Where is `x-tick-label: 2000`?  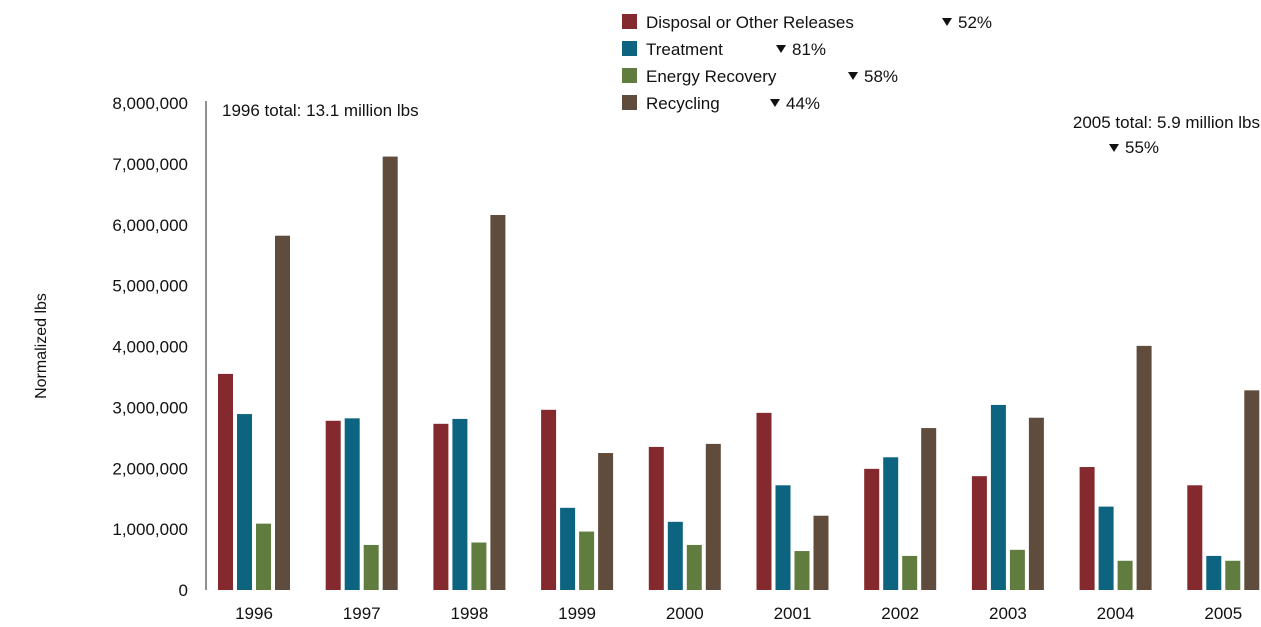 x-tick-label: 2000 is located at coordinates (685, 613).